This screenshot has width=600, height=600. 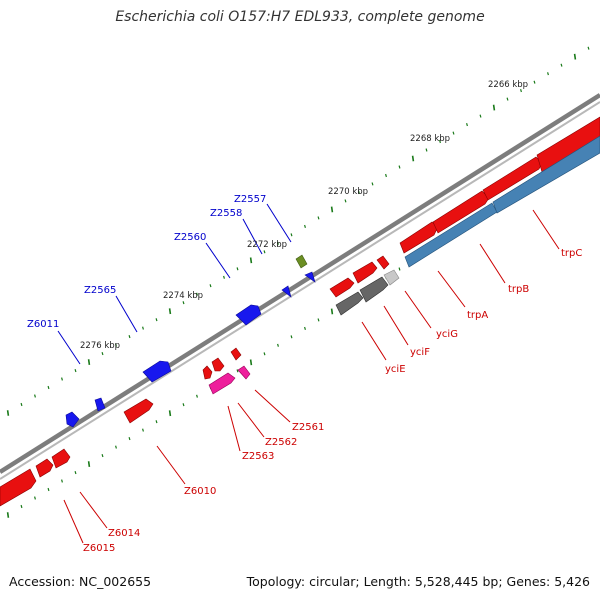 What do you see at coordinates (18, 487) in the screenshot?
I see `gene-z6015` at bounding box center [18, 487].